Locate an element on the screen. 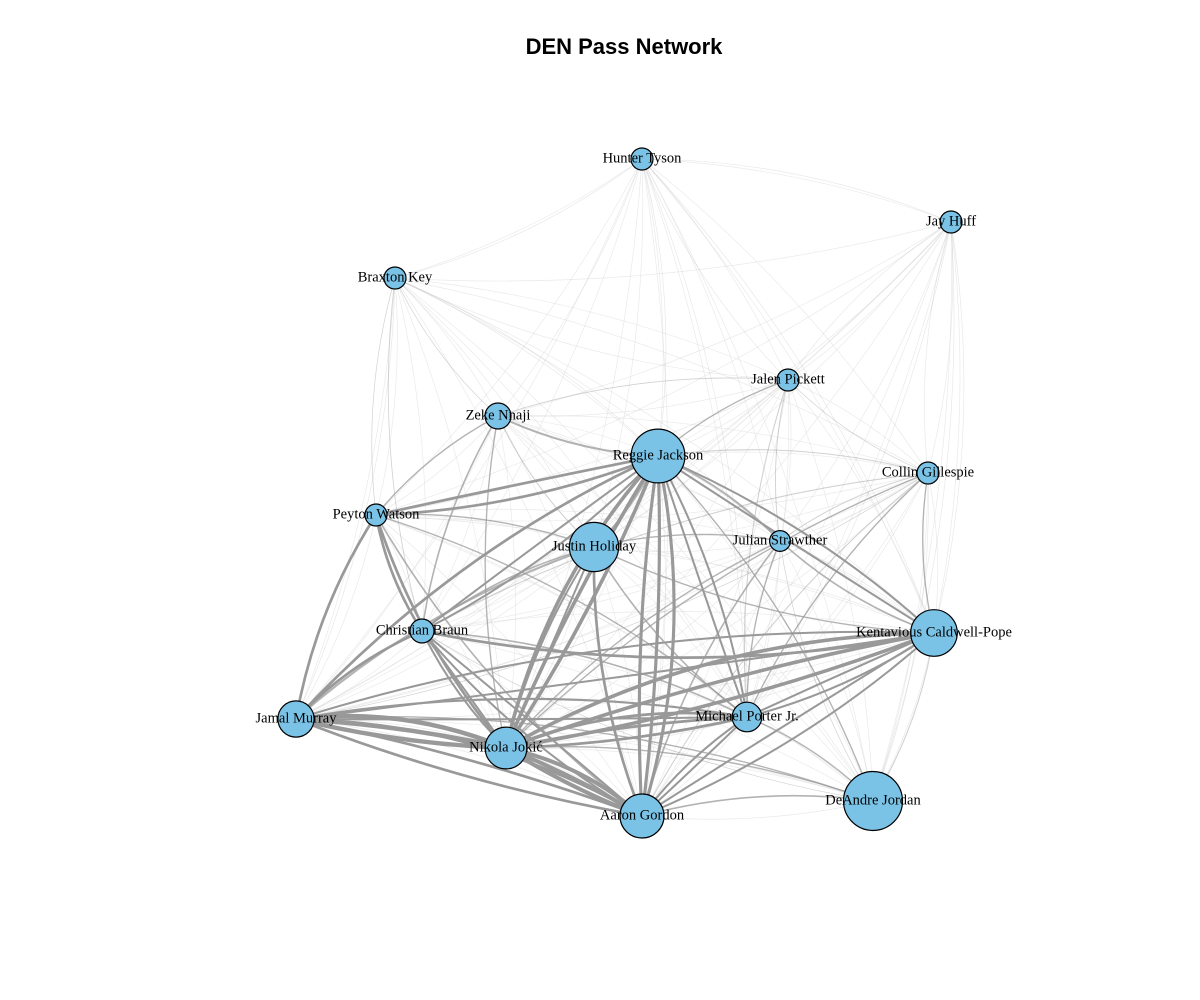 Image resolution: width=1200 pixels, height=1000 pixels. player-node: Hunter Tyson is located at coordinates (643, 159).